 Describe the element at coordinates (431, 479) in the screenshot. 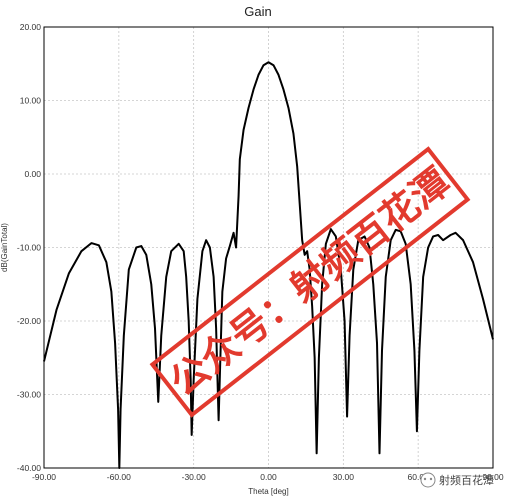

I see `wechat-icon-eye-right` at that location.